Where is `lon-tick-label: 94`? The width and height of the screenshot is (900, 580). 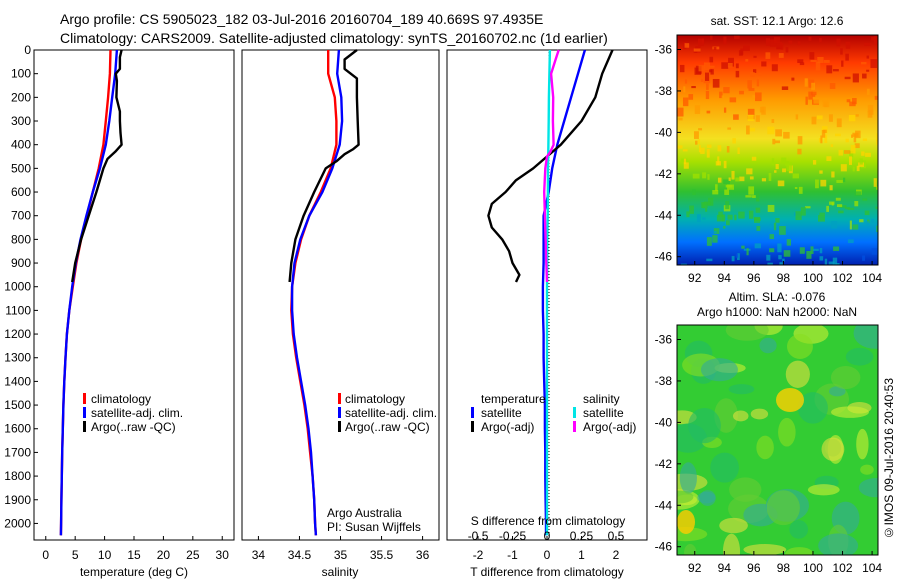 lon-tick-label: 94 is located at coordinates (725, 568).